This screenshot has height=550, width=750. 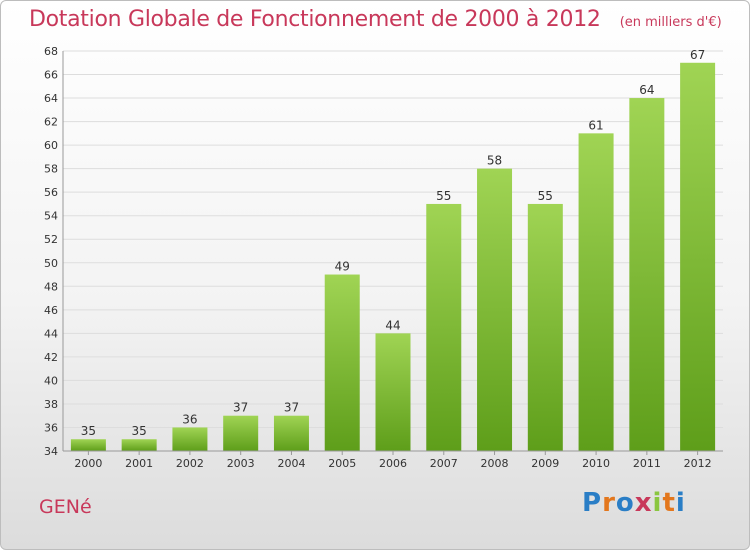 What do you see at coordinates (670, 22) in the screenshot?
I see `title-unit: (en milliers d'€)` at bounding box center [670, 22].